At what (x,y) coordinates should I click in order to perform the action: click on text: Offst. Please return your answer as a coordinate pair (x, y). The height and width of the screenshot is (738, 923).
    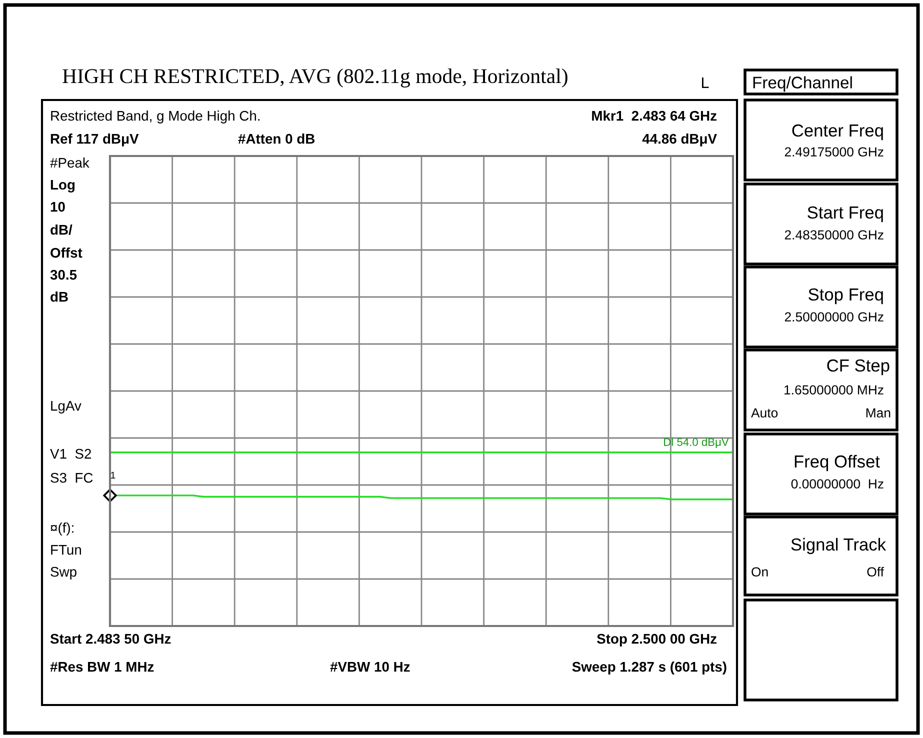
    Looking at the image, I should click on (66, 253).